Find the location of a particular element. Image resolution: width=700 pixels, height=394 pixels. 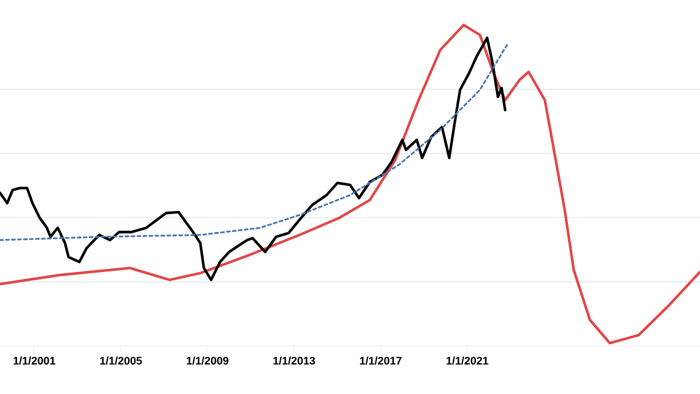

x-tick-label: 1/1/2013 is located at coordinates (294, 360).